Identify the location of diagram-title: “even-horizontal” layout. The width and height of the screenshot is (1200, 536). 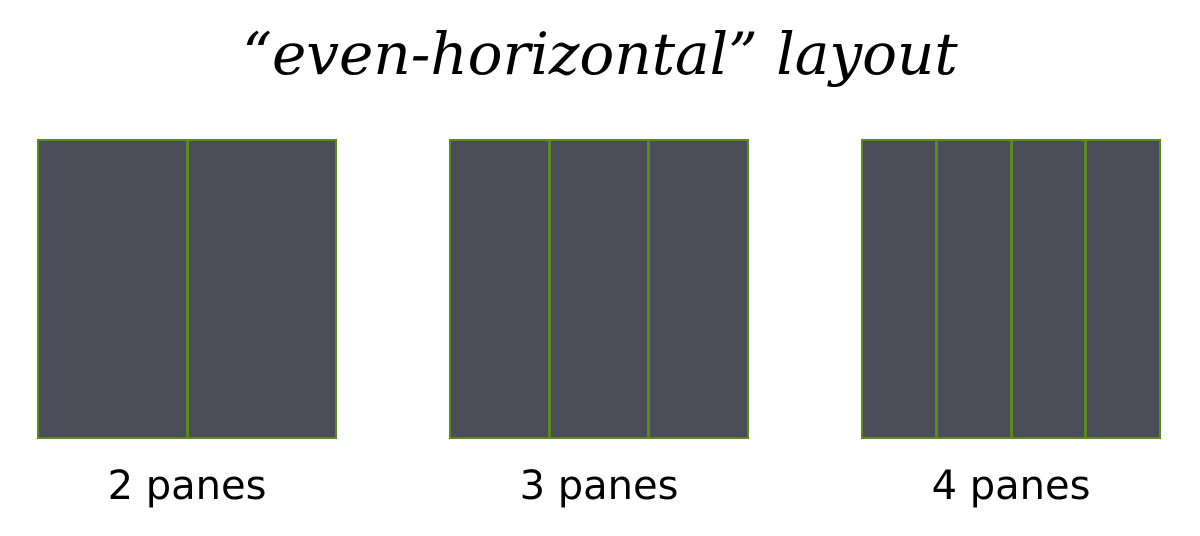
(600, 54).